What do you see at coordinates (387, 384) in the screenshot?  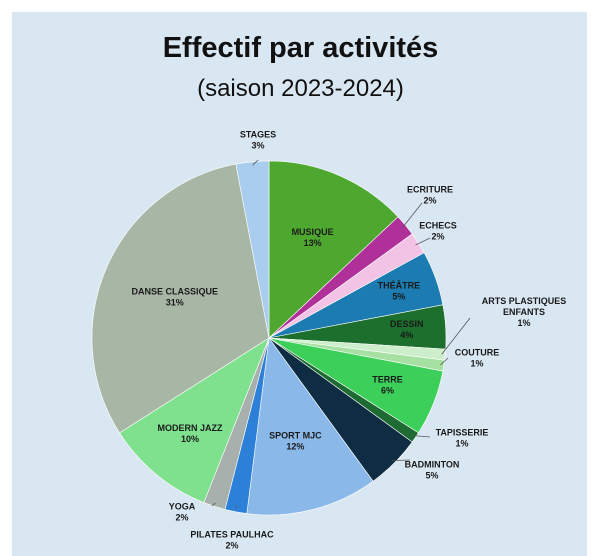 I see `slice-label-terre: TERRE 6%` at bounding box center [387, 384].